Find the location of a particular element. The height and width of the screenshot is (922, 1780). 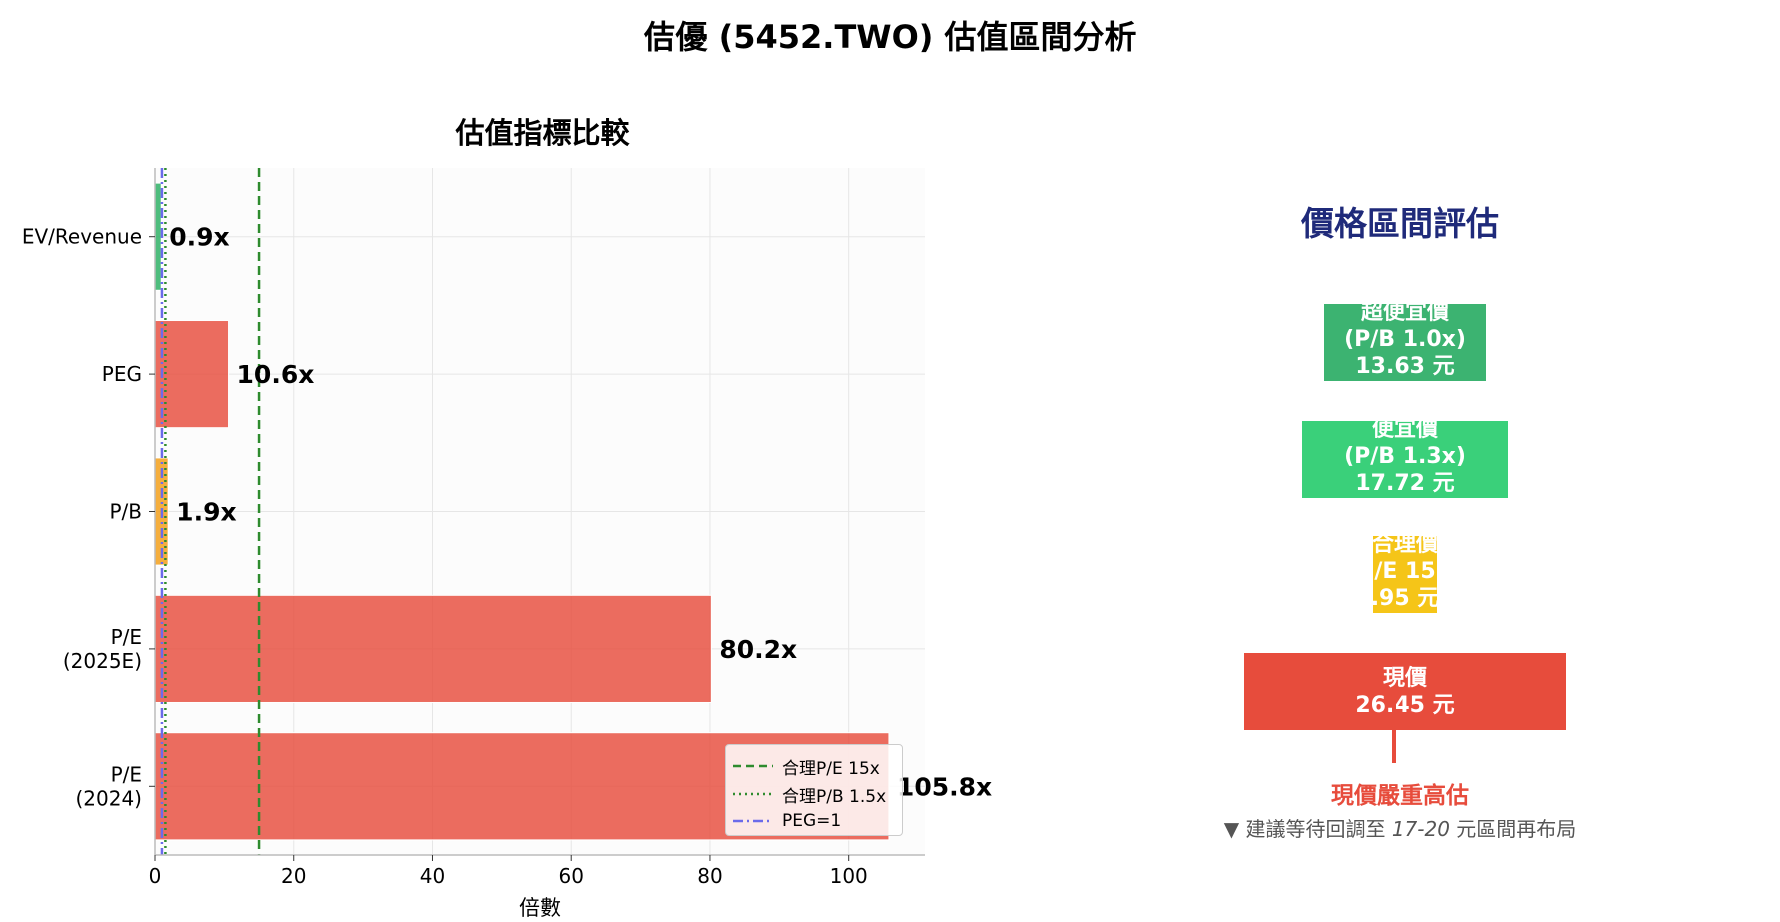

x-tick-label: 60 is located at coordinates (570, 876).